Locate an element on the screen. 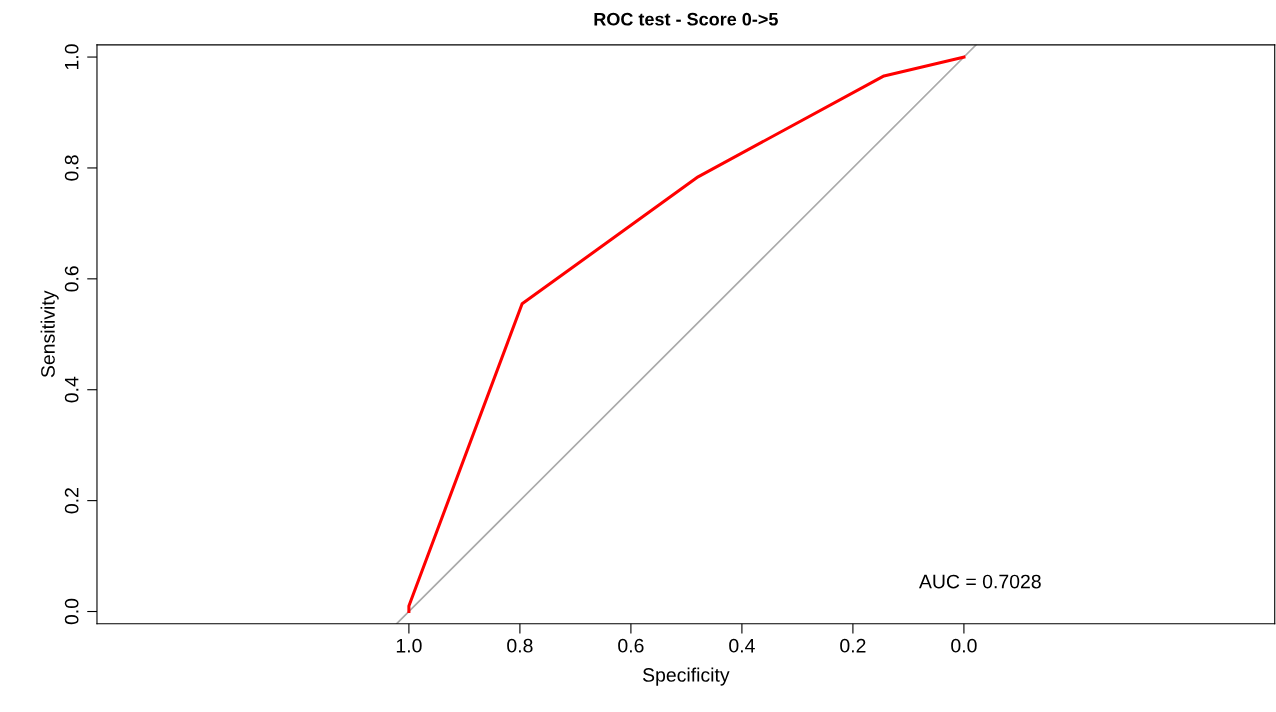 This screenshot has height=712, width=1276. y-tick-label: 0.2 is located at coordinates (71, 501).